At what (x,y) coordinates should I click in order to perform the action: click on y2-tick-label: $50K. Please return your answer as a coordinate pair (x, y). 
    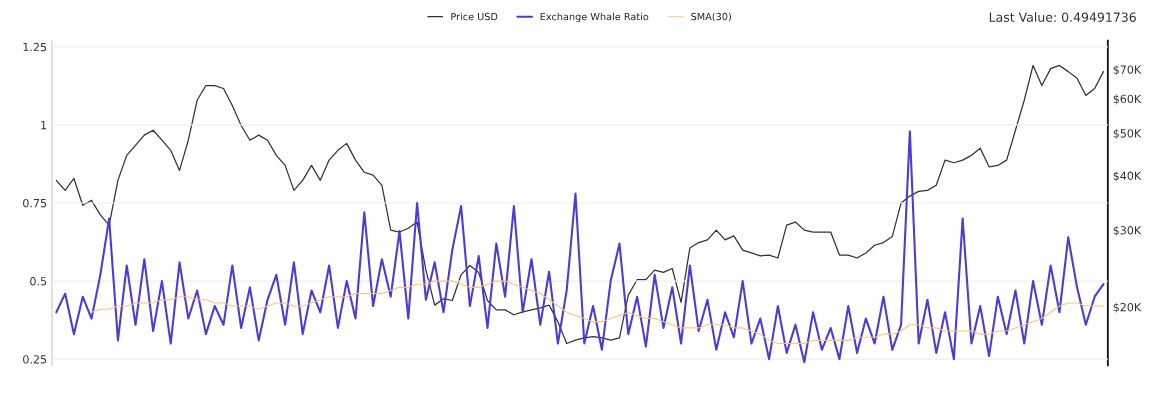
    Looking at the image, I should click on (1127, 134).